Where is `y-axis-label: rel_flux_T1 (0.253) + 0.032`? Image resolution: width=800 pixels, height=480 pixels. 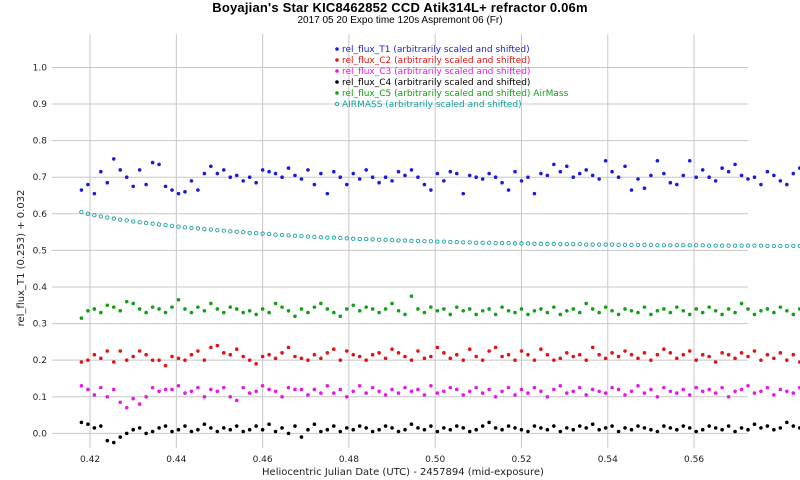
y-axis-label: rel_flux_T1 (0.253) + 0.032 is located at coordinates (21, 258).